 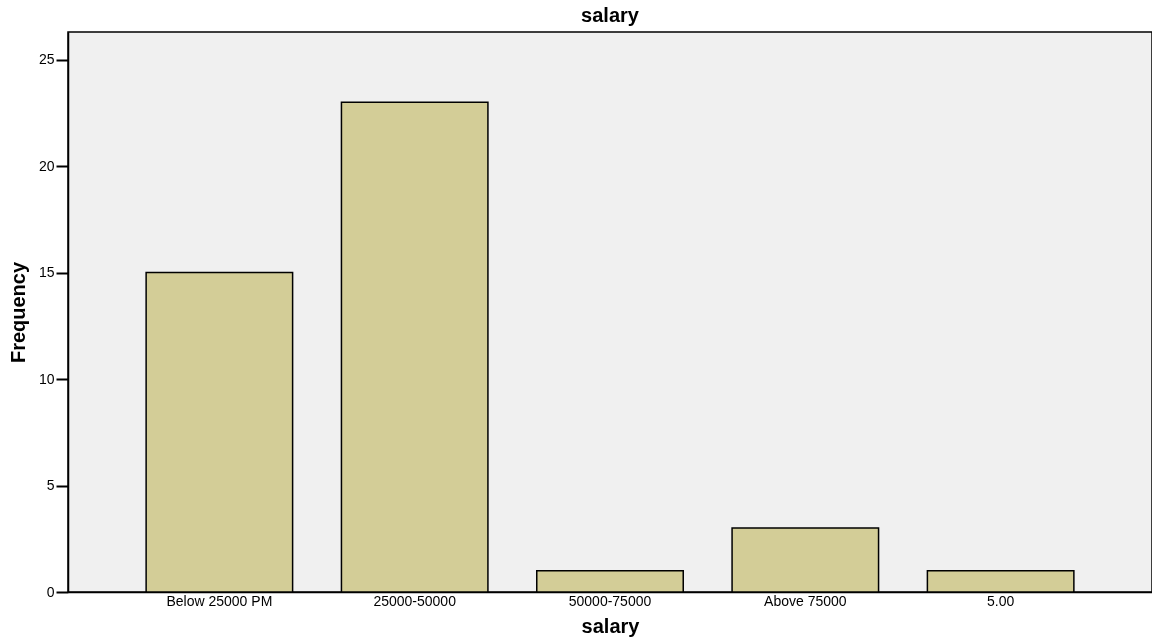 I want to click on y-tick-label: 20, so click(x=46, y=165).